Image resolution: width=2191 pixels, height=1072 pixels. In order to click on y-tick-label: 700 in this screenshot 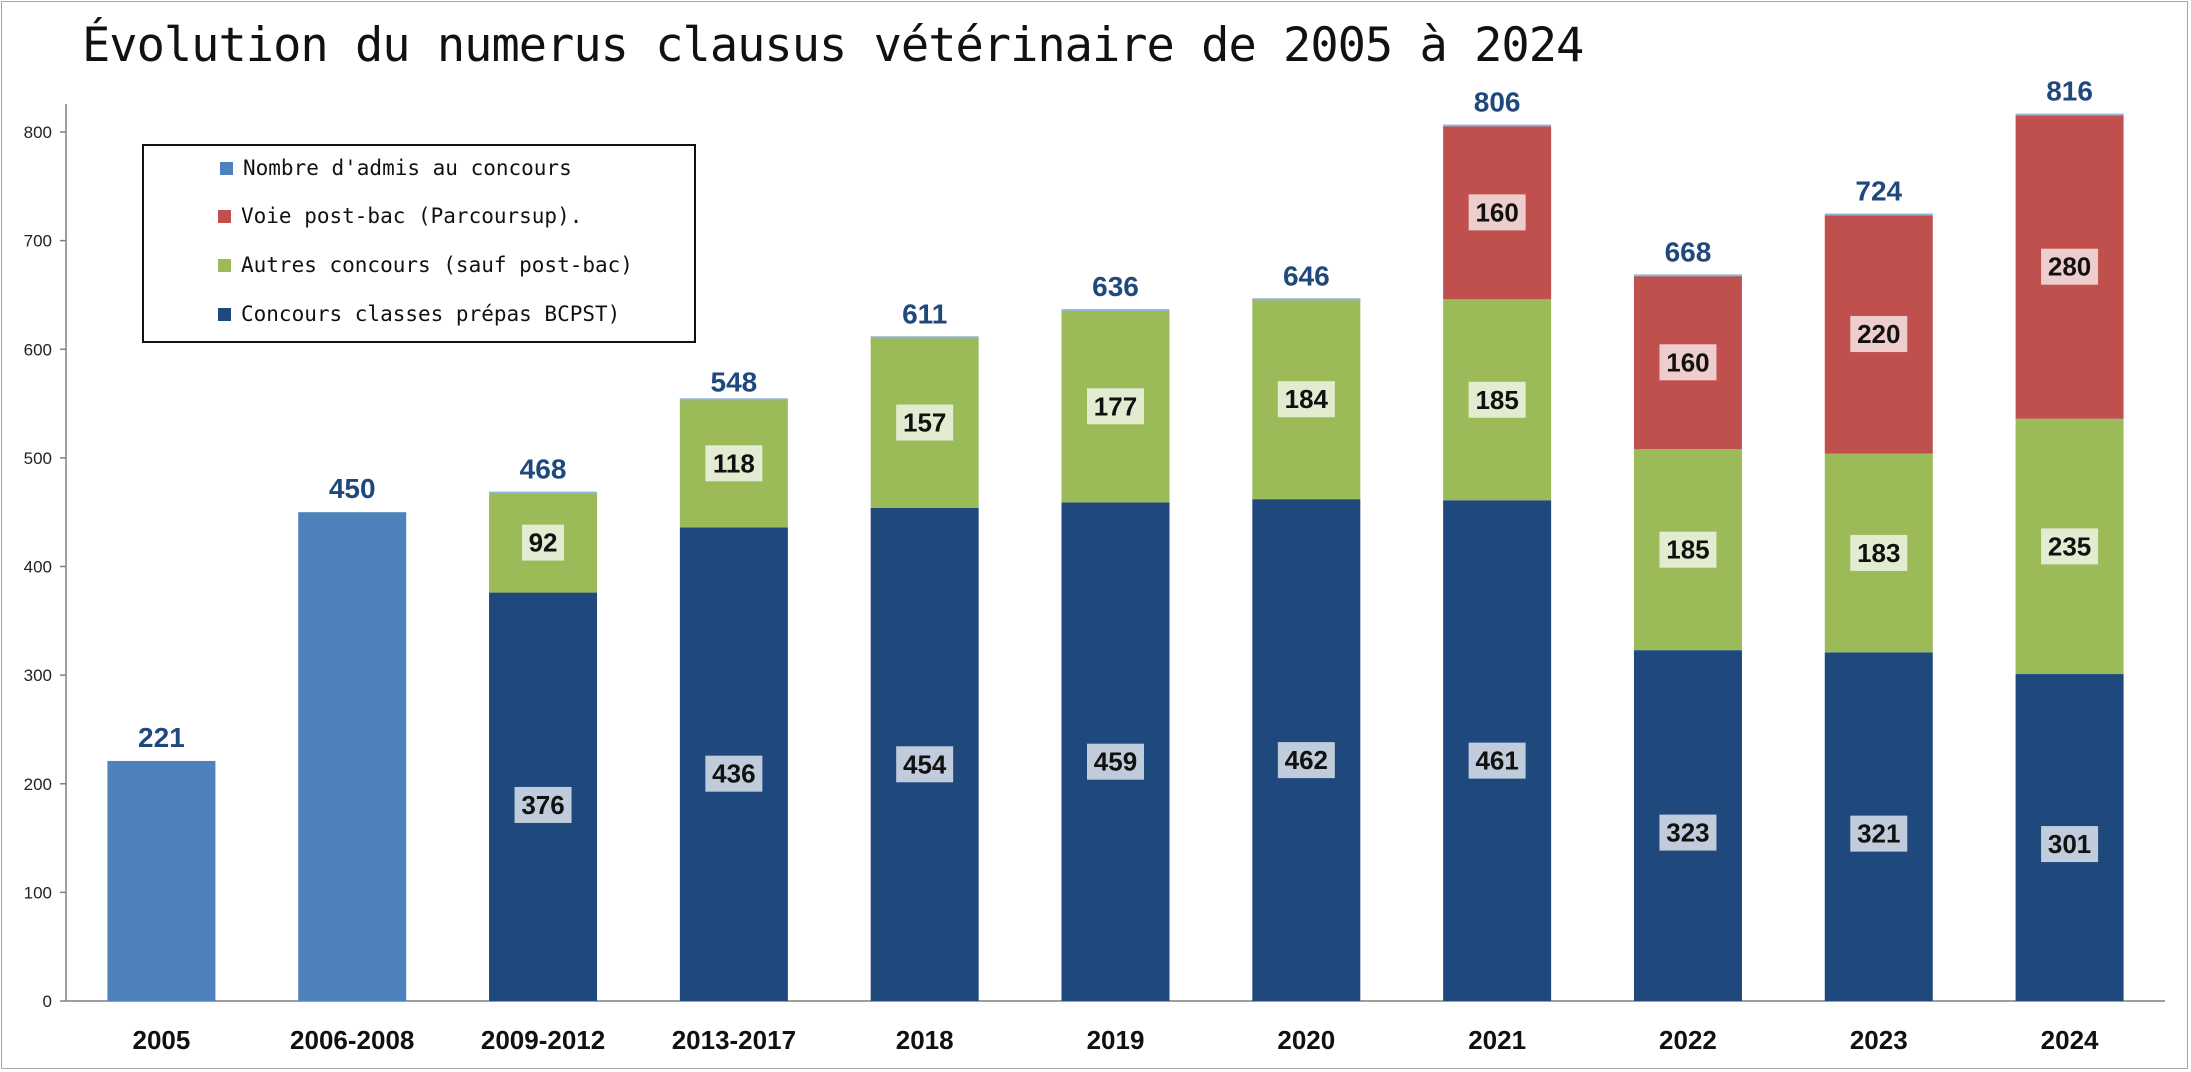, I will do `click(38, 241)`.